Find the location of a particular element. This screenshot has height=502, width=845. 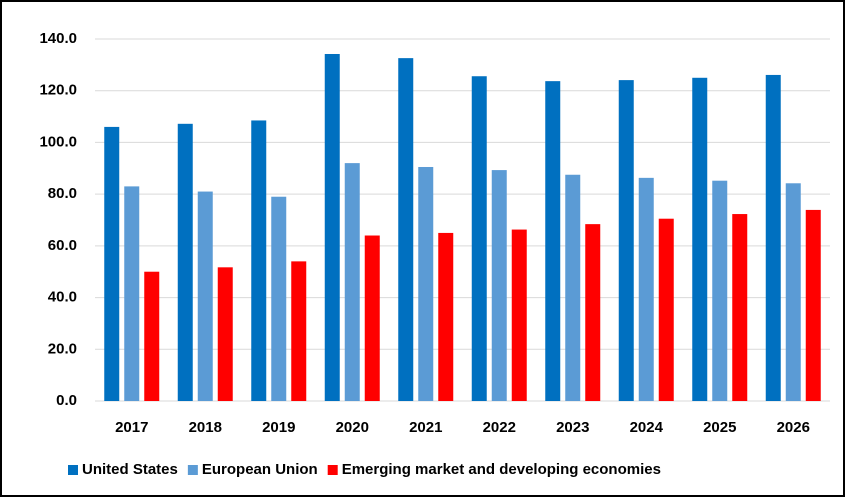

x-tick-label: 2021 is located at coordinates (425, 427).